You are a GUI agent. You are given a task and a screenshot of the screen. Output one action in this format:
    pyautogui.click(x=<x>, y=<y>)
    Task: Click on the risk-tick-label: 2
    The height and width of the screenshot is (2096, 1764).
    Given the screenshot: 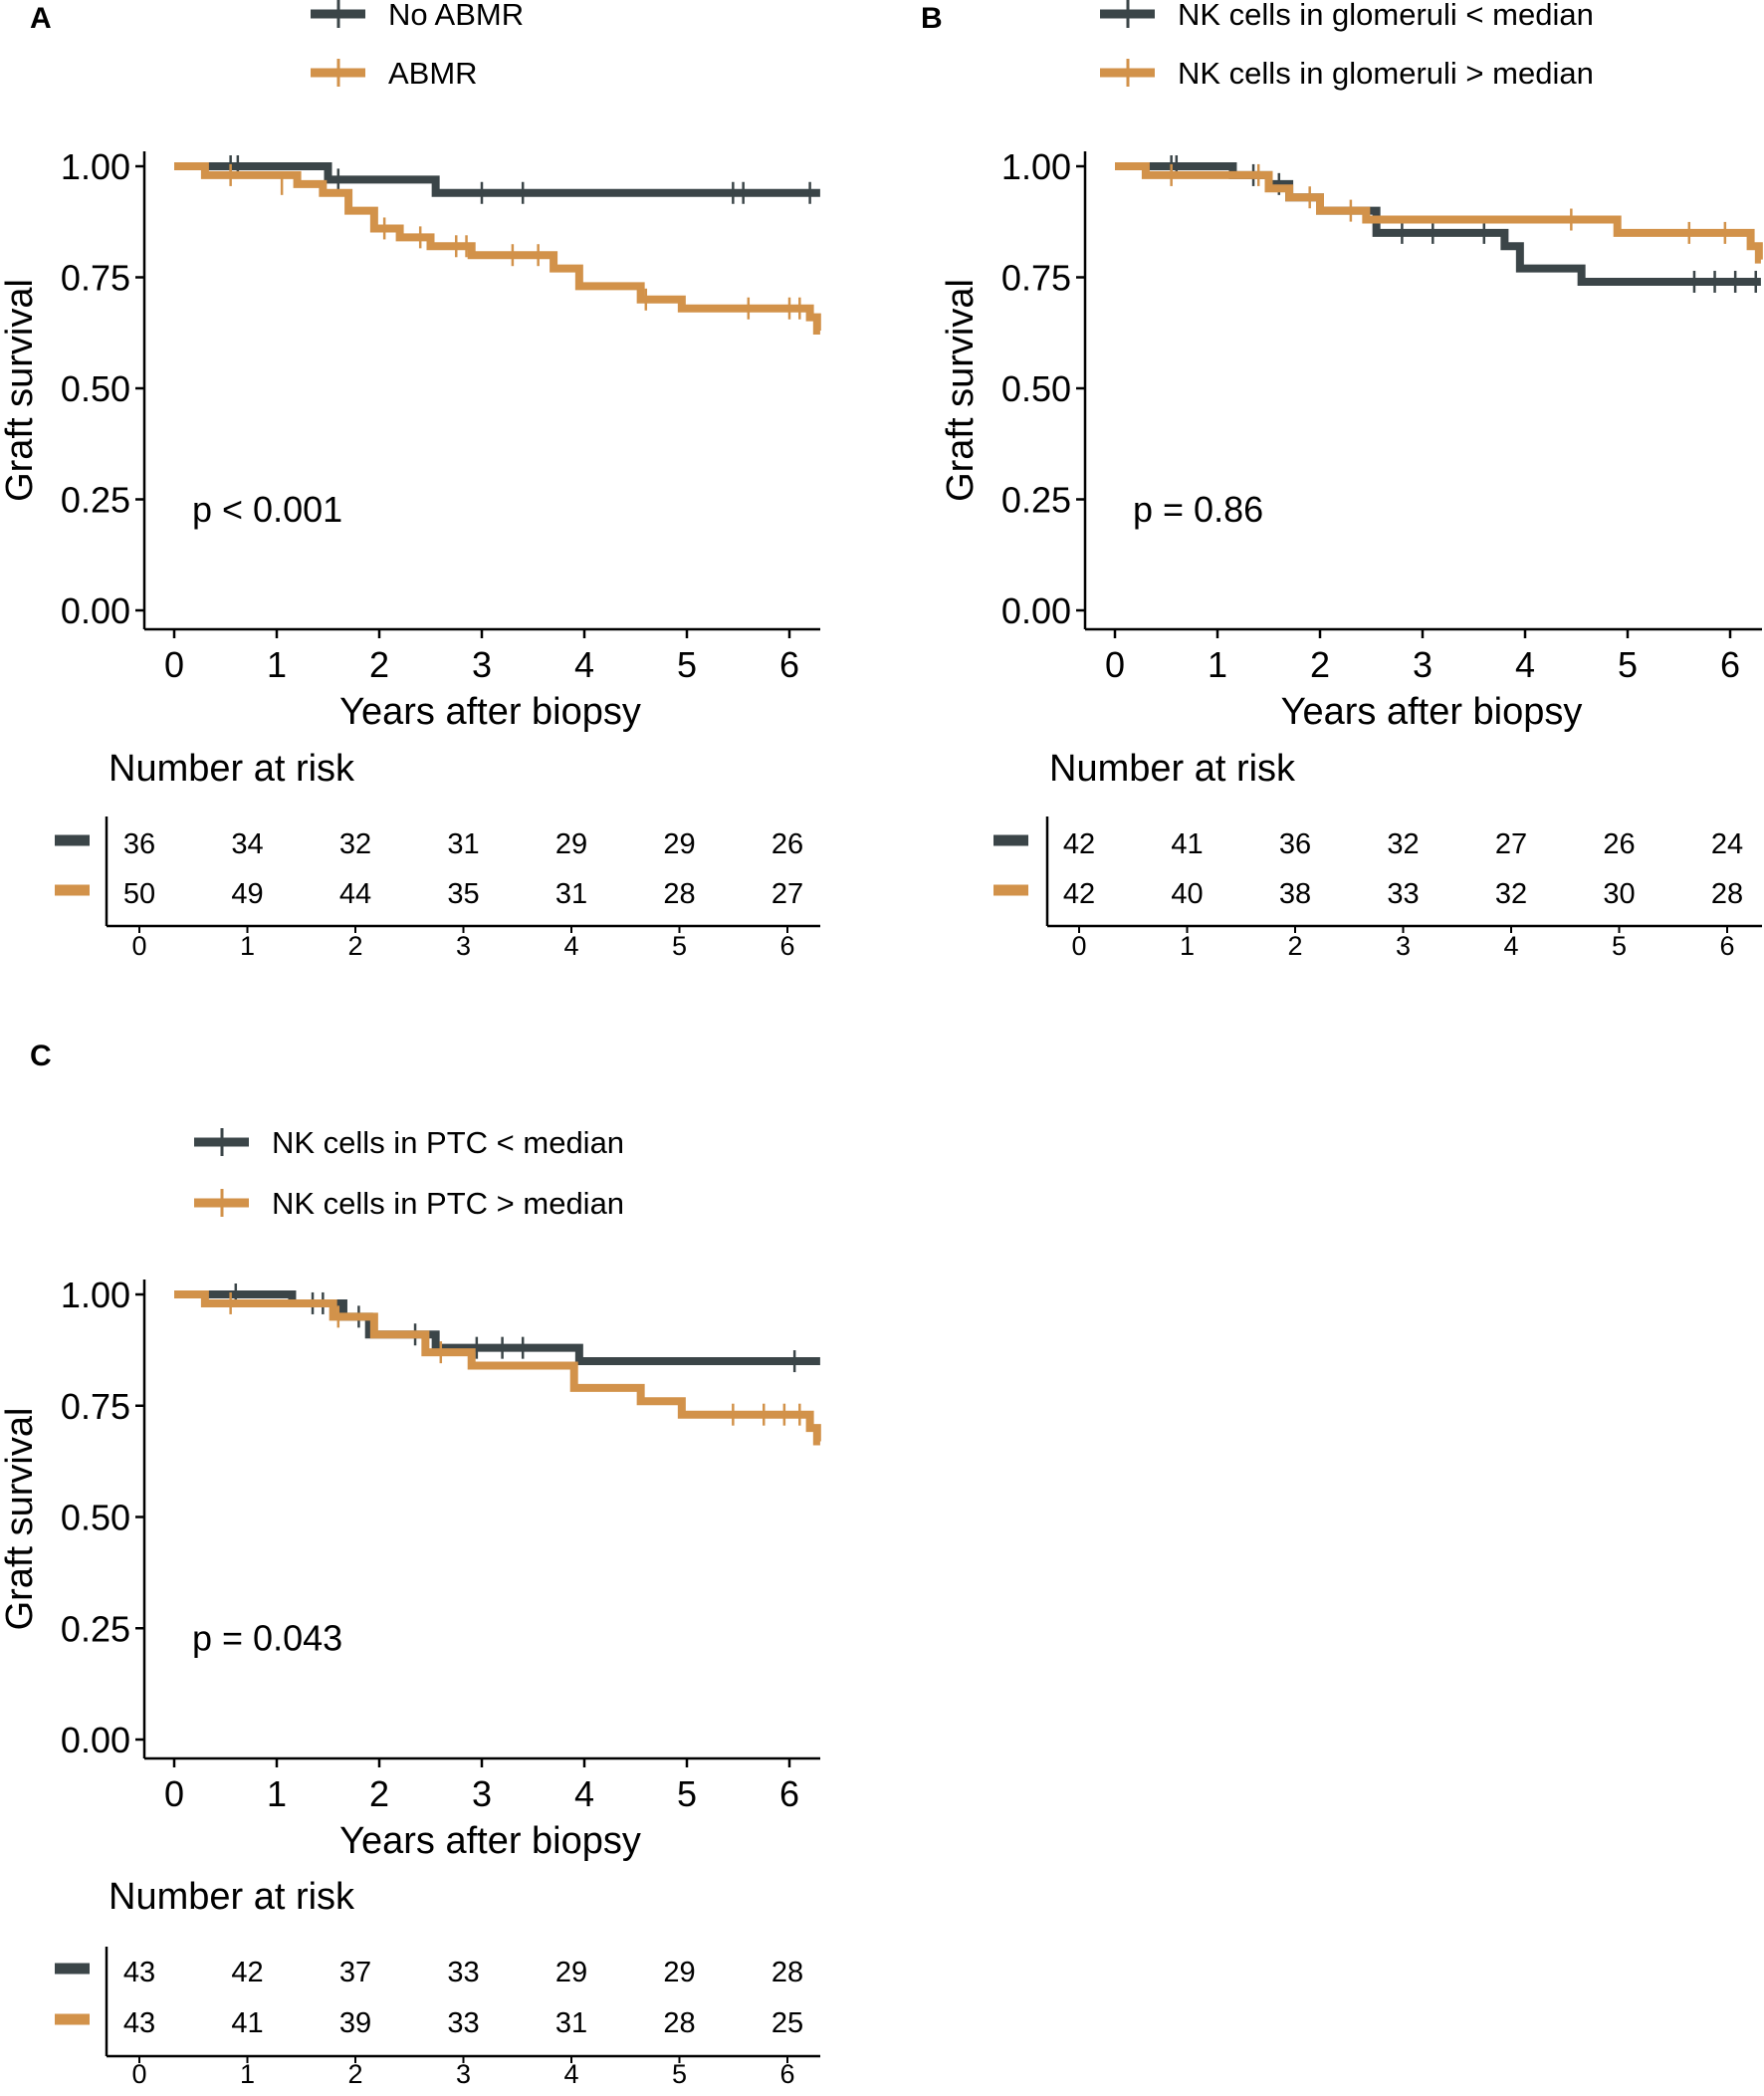 What is the action you would take?
    pyautogui.click(x=354, y=946)
    